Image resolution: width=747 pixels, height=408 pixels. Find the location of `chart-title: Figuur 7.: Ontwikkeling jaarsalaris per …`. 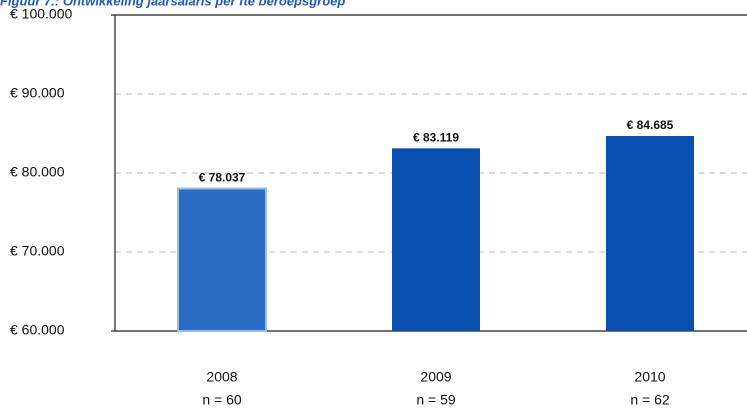

chart-title: Figuur 7.: Ontwikkeling jaarsalaris per … is located at coordinates (172, 4).